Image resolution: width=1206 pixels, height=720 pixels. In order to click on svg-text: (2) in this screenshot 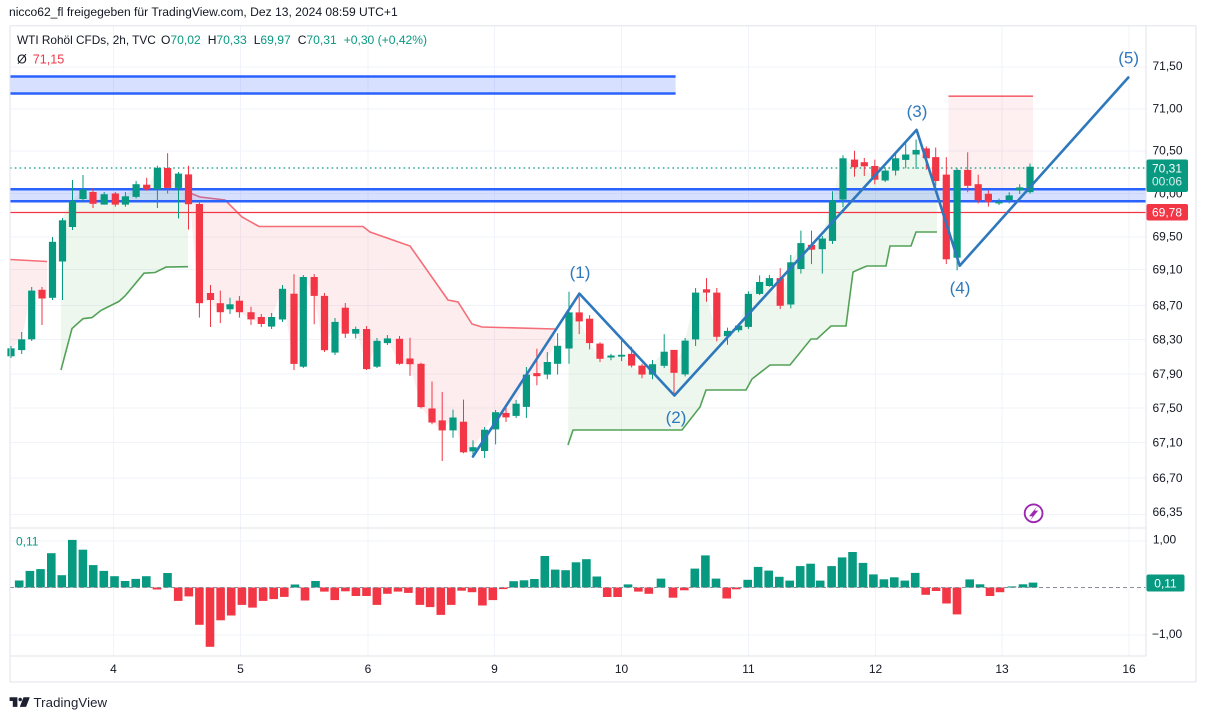, I will do `click(676, 417)`.